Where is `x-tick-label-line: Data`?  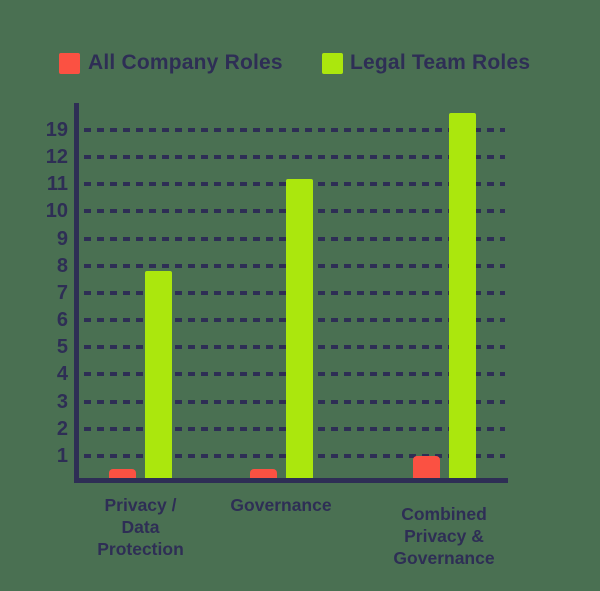 x-tick-label-line: Data is located at coordinates (140, 527).